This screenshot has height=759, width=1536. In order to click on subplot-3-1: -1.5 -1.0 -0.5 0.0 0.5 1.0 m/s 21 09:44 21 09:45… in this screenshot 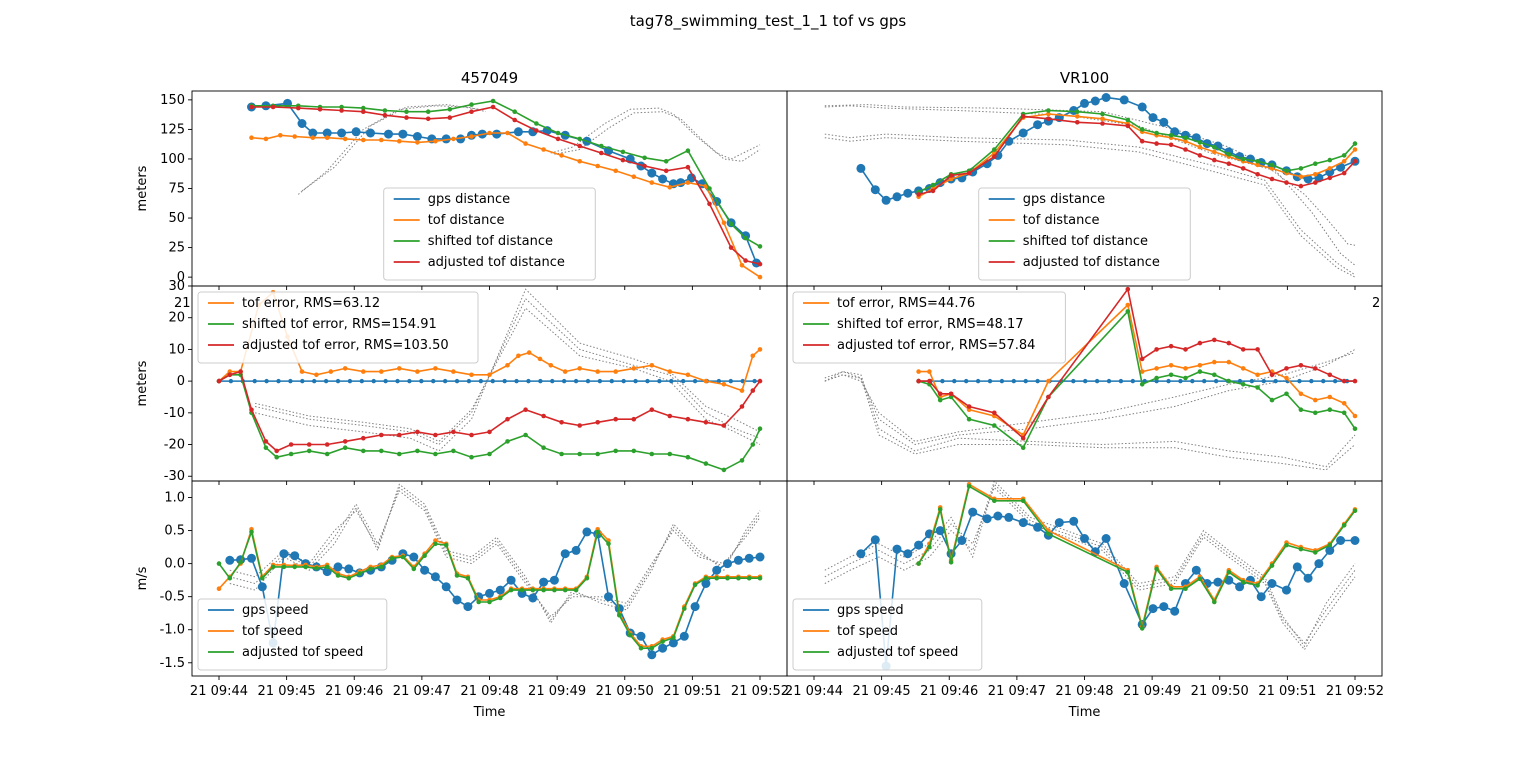, I will do `click(462, 600)`.